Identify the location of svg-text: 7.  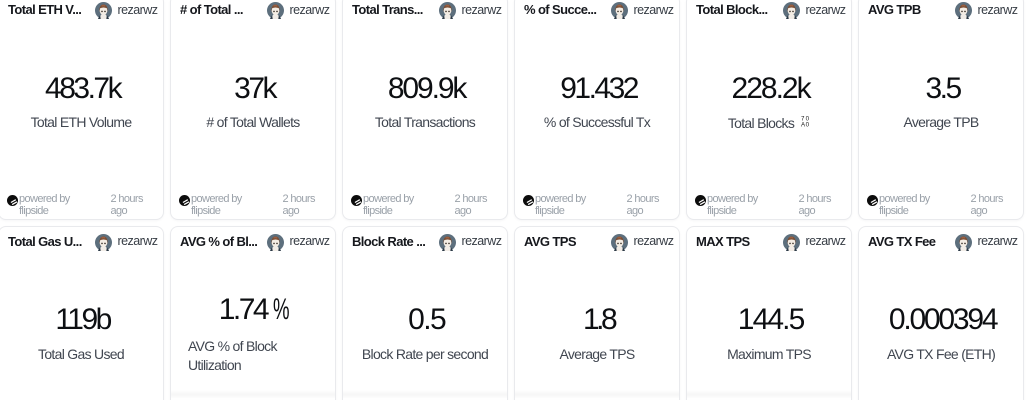
(803, 119).